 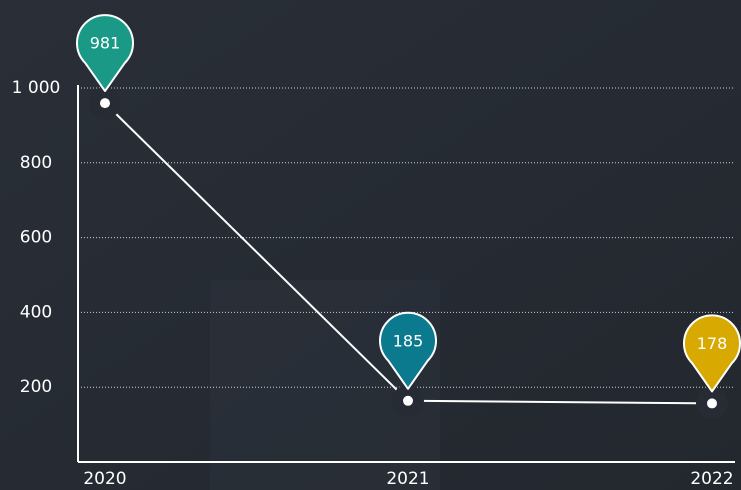 What do you see at coordinates (36, 163) in the screenshot?
I see `y-tick-label: 800` at bounding box center [36, 163].